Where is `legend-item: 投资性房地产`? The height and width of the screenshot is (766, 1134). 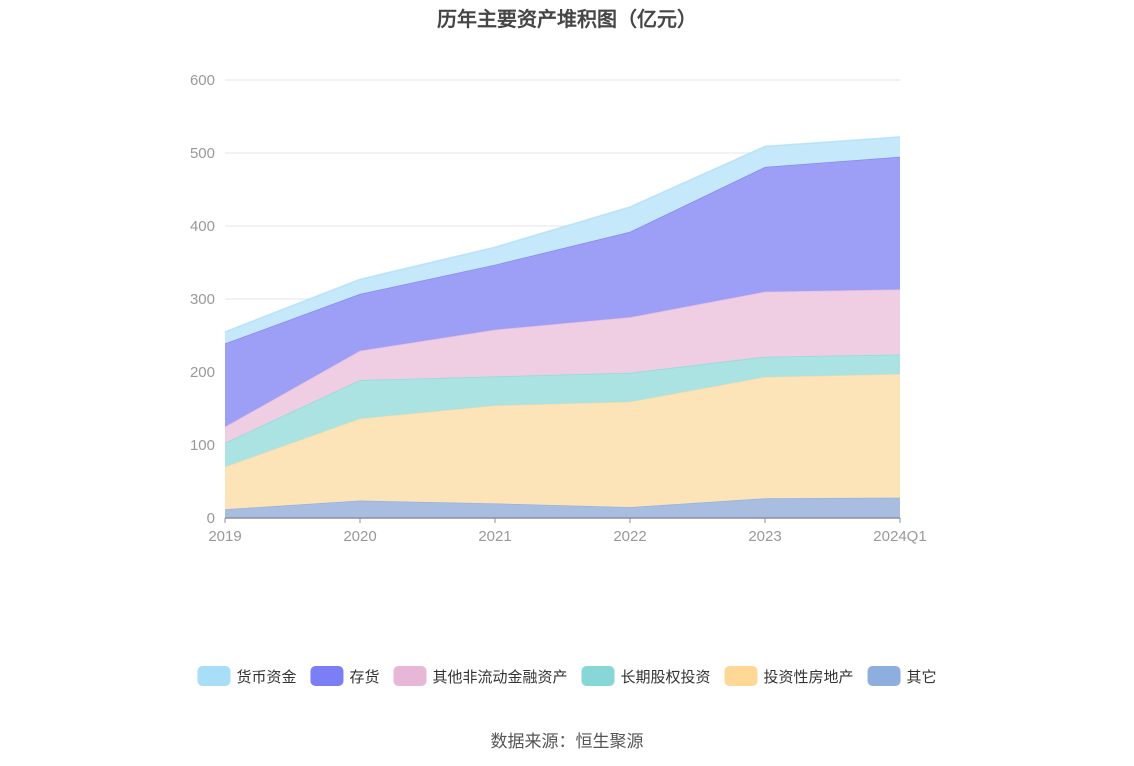 legend-item: 投资性房地产 is located at coordinates (789, 676).